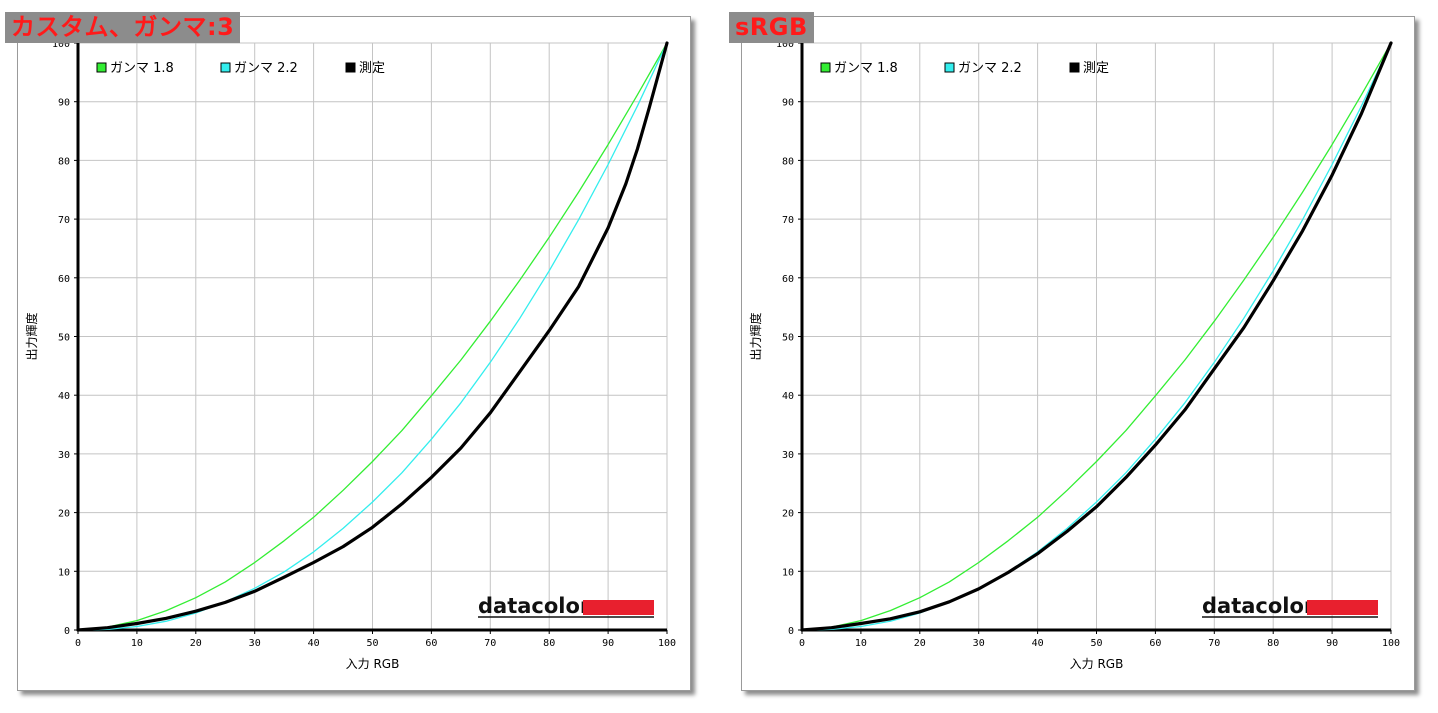 The width and height of the screenshot is (1438, 713). What do you see at coordinates (771, 27) in the screenshot?
I see `panel-tag: sRGB` at bounding box center [771, 27].